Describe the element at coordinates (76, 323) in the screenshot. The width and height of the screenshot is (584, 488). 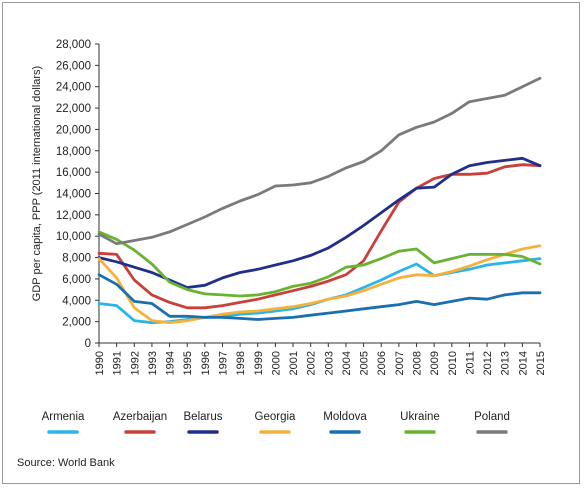
I see `y-tick-label: 2,000` at that location.